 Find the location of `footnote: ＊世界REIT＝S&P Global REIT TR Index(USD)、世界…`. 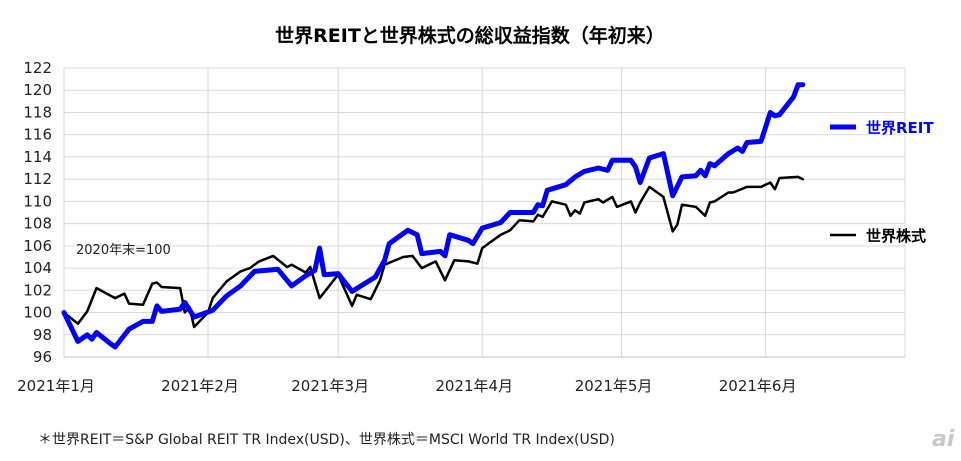

footnote: ＊世界REIT＝S&P Global REIT TR Index(USD)、世界… is located at coordinates (326, 440).